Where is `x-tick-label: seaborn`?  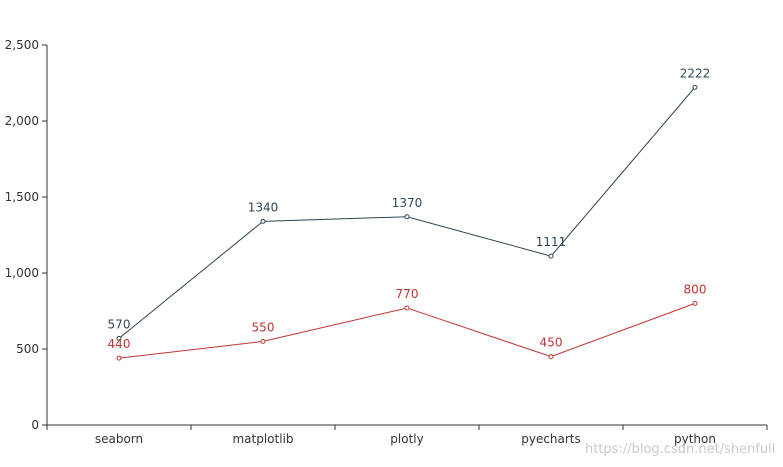 x-tick-label: seaborn is located at coordinates (119, 439).